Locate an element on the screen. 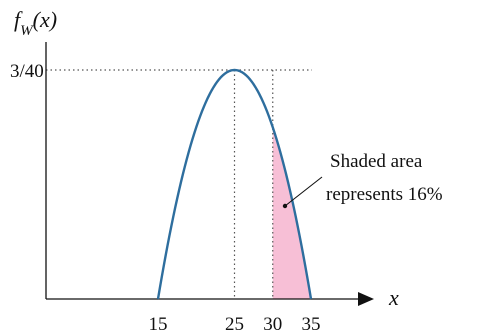 The image size is (490, 334). x-tick-label: 30 is located at coordinates (272, 324).